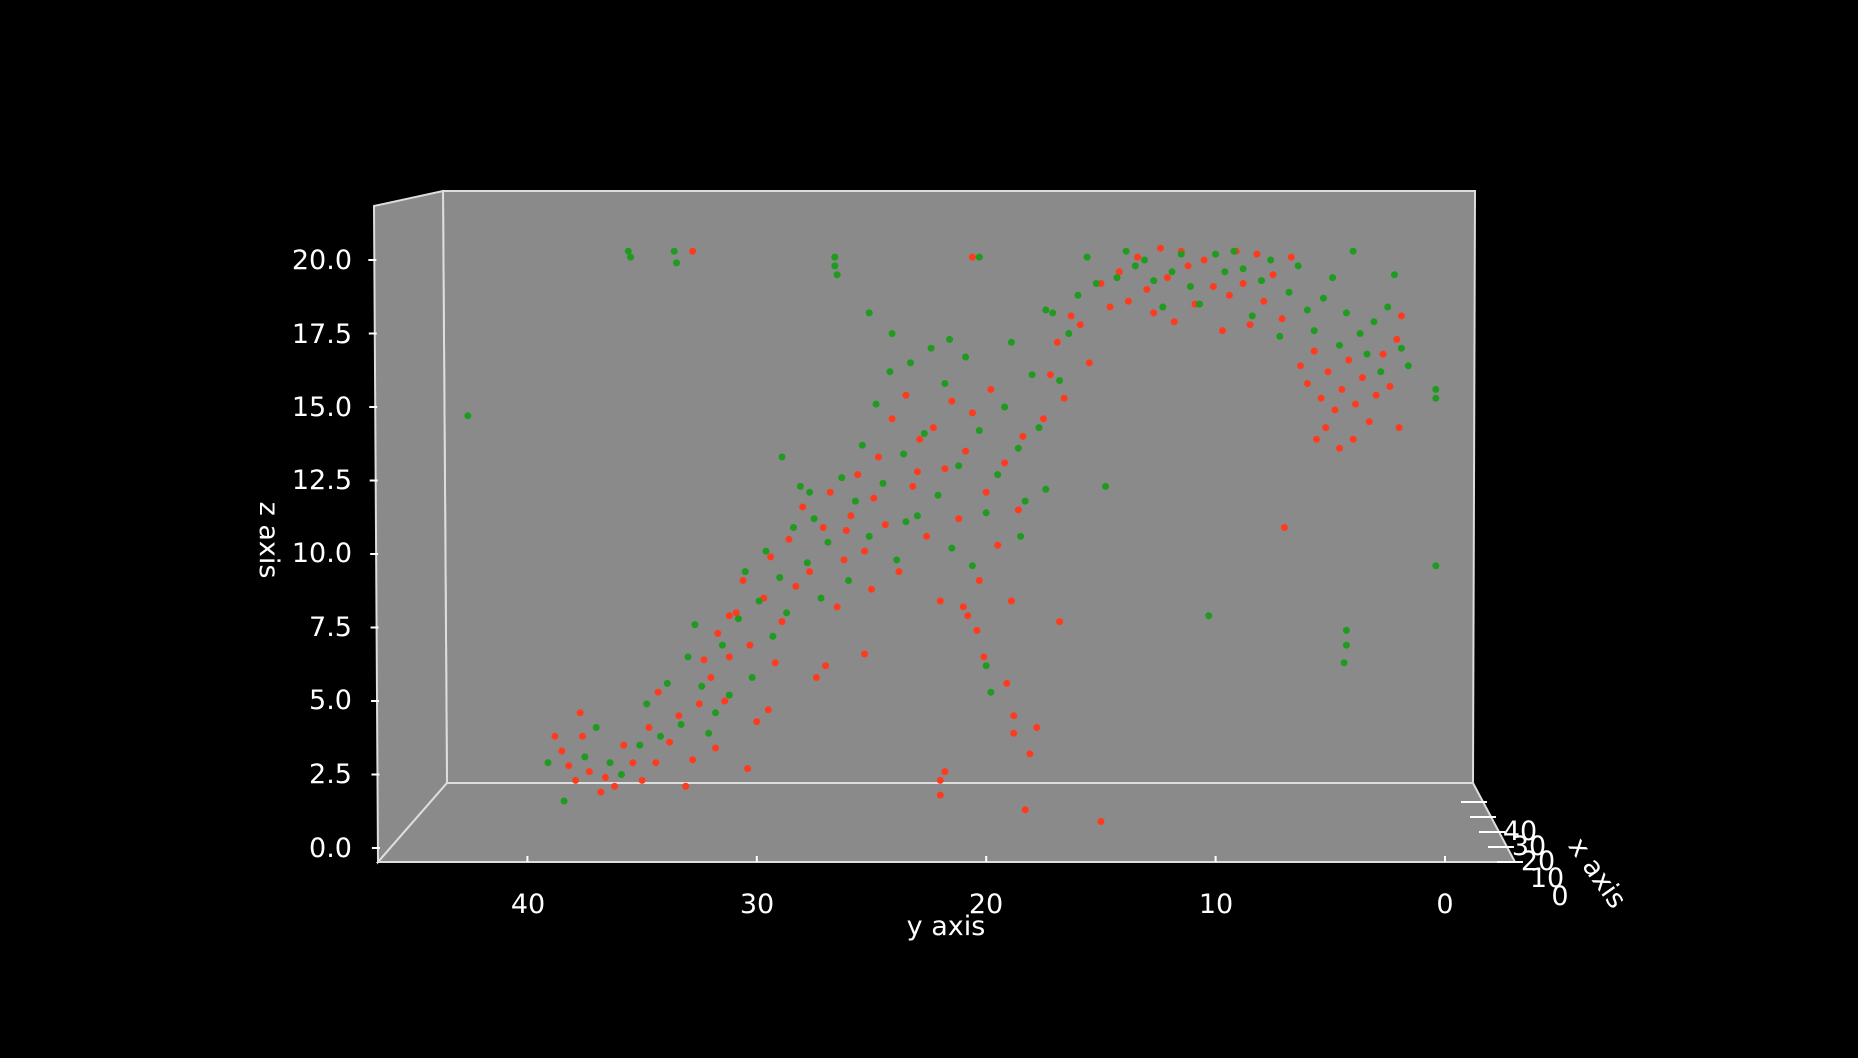 The width and height of the screenshot is (1858, 1058). What do you see at coordinates (1520, 831) in the screenshot?
I see `x-tick-label: 40` at bounding box center [1520, 831].